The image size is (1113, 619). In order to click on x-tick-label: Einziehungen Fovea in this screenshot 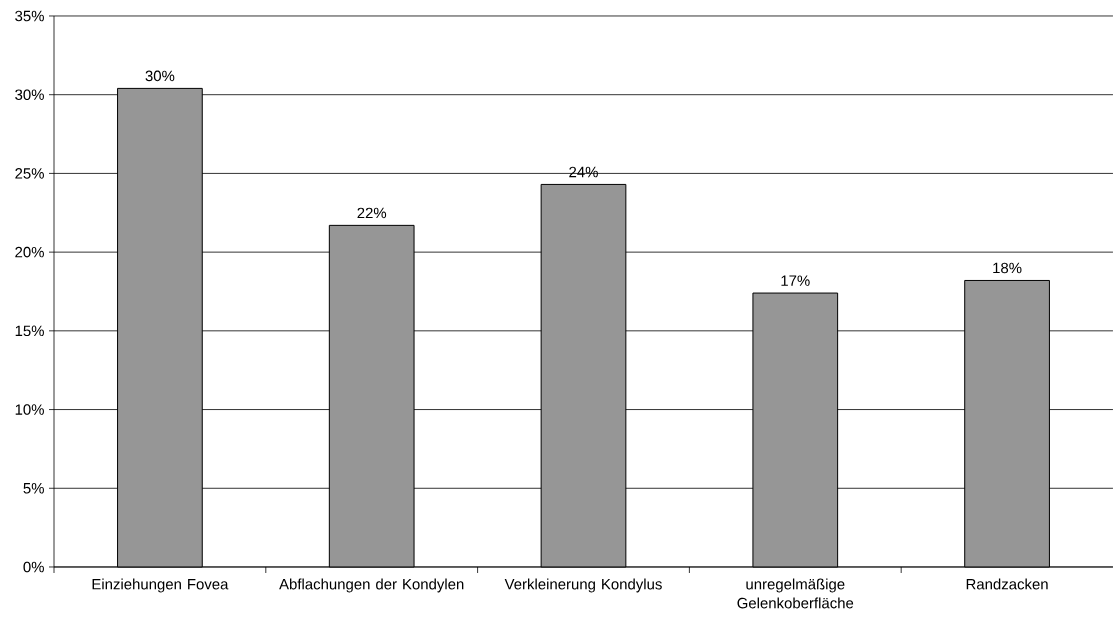, I will do `click(160, 585)`.